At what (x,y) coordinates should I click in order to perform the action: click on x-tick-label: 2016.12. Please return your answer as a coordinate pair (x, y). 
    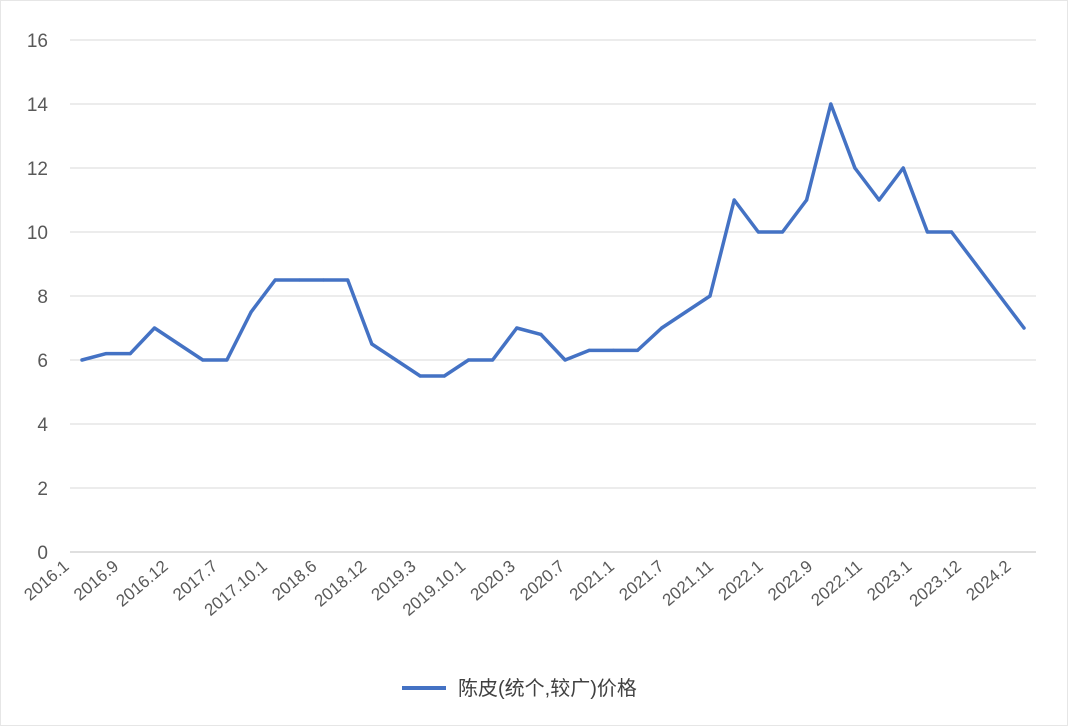
    Looking at the image, I should click on (141, 584).